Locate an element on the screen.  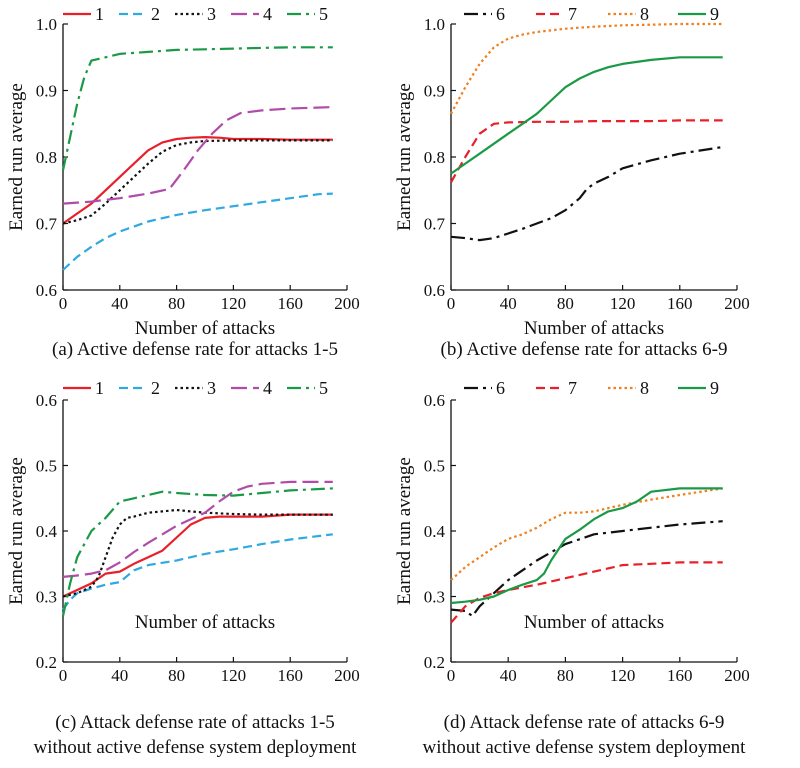
y-tick-label-a: 1.0 is located at coordinates (46, 24).